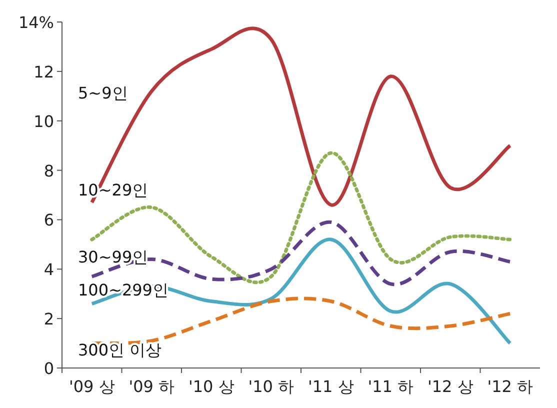  Describe the element at coordinates (91, 386) in the screenshot. I see `x-tick-label: '09 상` at that location.